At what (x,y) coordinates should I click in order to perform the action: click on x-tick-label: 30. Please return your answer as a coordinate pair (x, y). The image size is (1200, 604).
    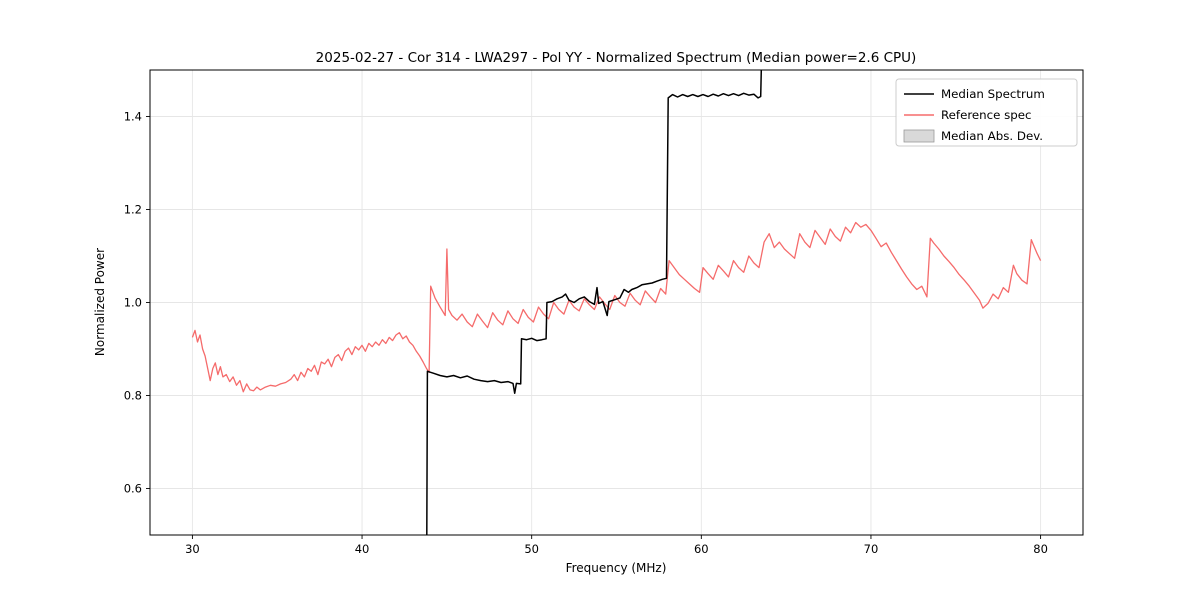
    Looking at the image, I should click on (192, 549).